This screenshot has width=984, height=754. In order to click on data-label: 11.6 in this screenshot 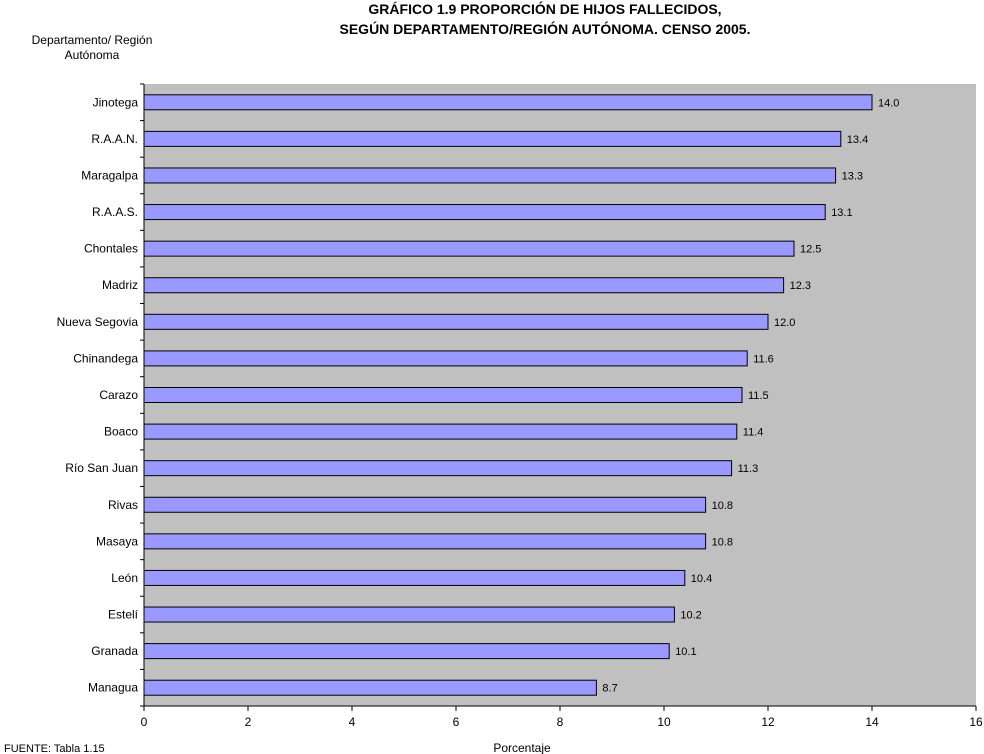, I will do `click(763, 359)`.